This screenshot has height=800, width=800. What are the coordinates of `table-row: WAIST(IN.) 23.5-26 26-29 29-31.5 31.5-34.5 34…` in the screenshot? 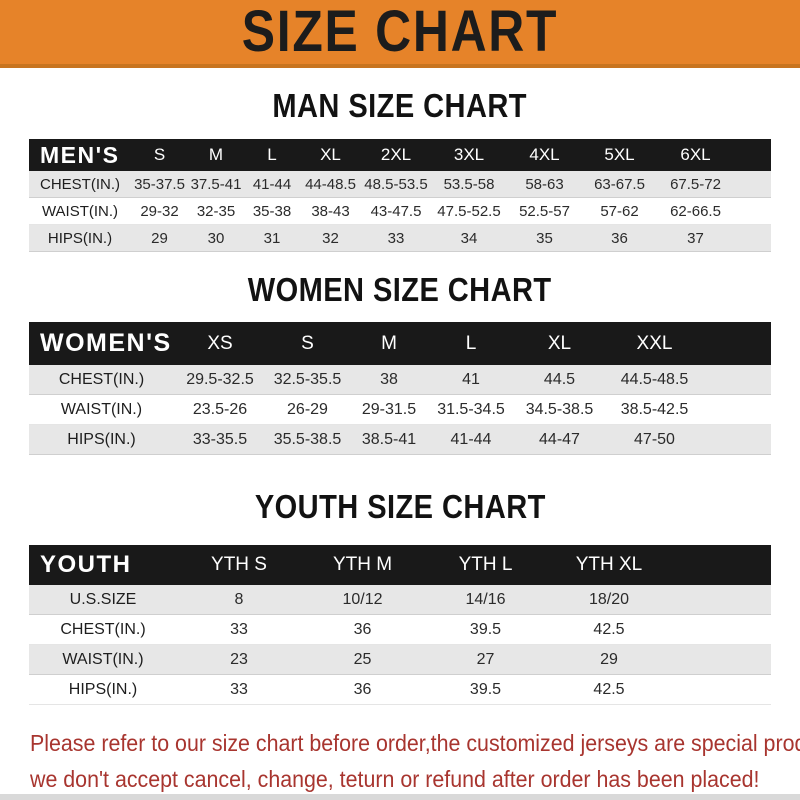 It's located at (400, 409).